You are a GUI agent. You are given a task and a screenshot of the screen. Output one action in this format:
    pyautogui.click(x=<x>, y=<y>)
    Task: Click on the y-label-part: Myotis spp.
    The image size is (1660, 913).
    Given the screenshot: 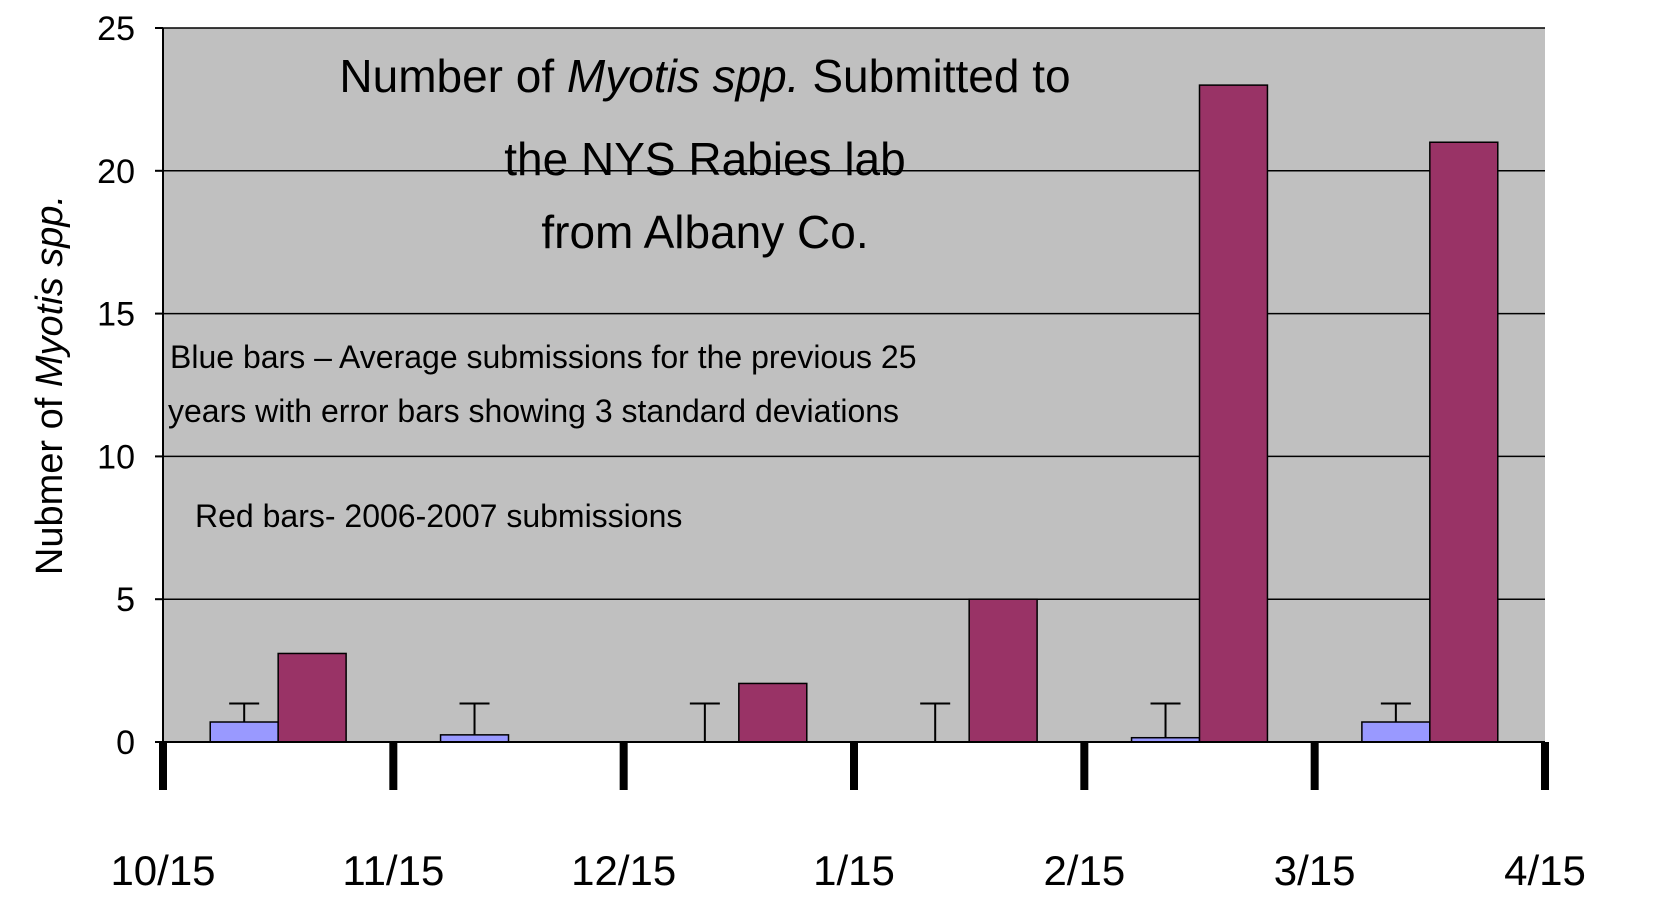 What is the action you would take?
    pyautogui.click(x=50, y=291)
    